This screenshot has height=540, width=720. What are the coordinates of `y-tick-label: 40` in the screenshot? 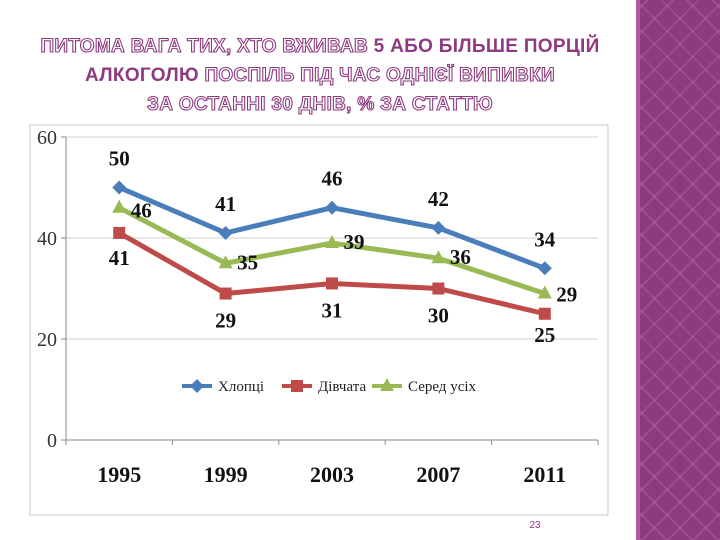 It's located at (47, 239).